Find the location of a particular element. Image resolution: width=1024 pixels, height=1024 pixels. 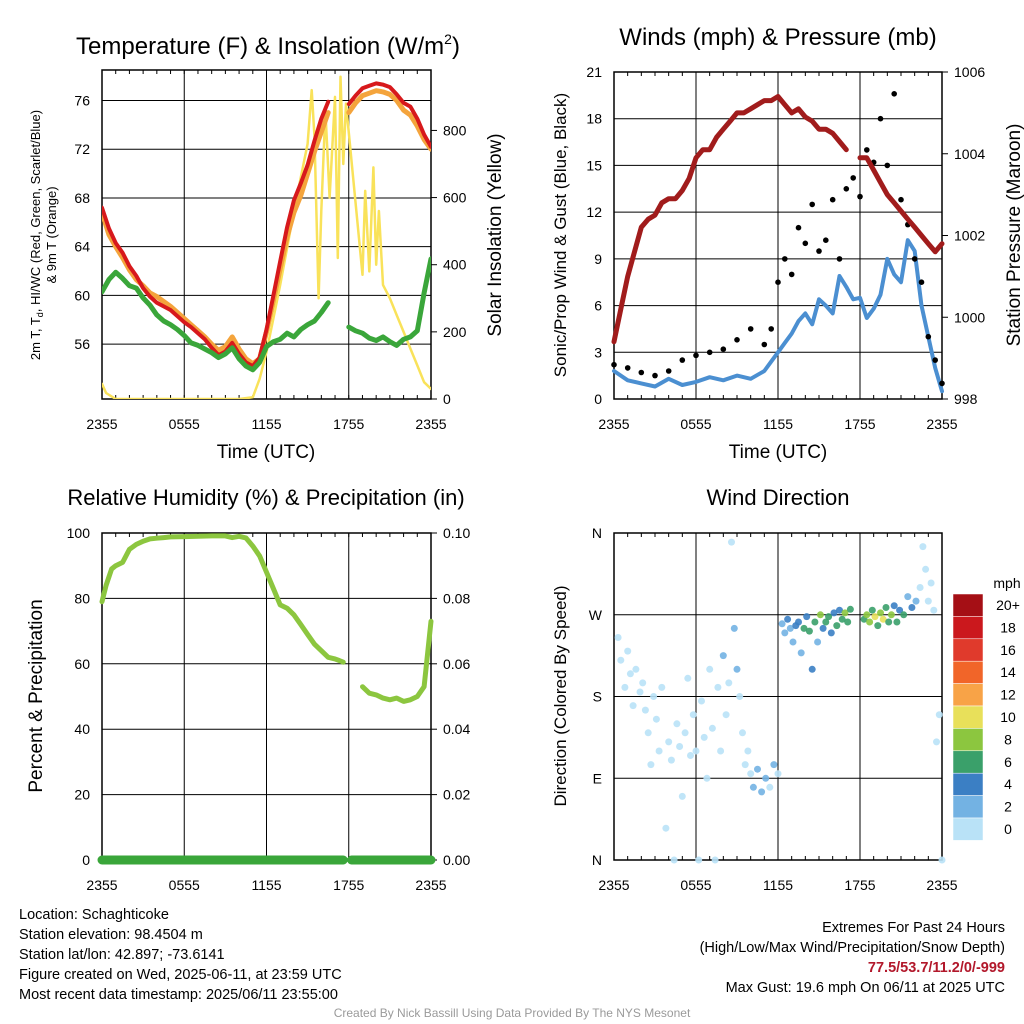

y-tick-label: E is located at coordinates (597, 778).